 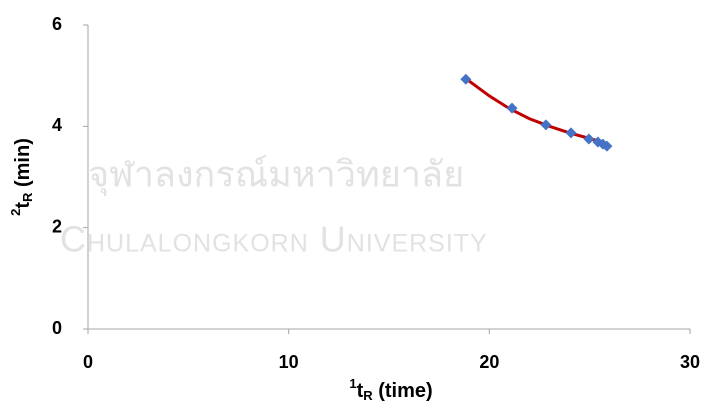 What do you see at coordinates (15, 212) in the screenshot?
I see `ylabel-label-part: 2` at bounding box center [15, 212].